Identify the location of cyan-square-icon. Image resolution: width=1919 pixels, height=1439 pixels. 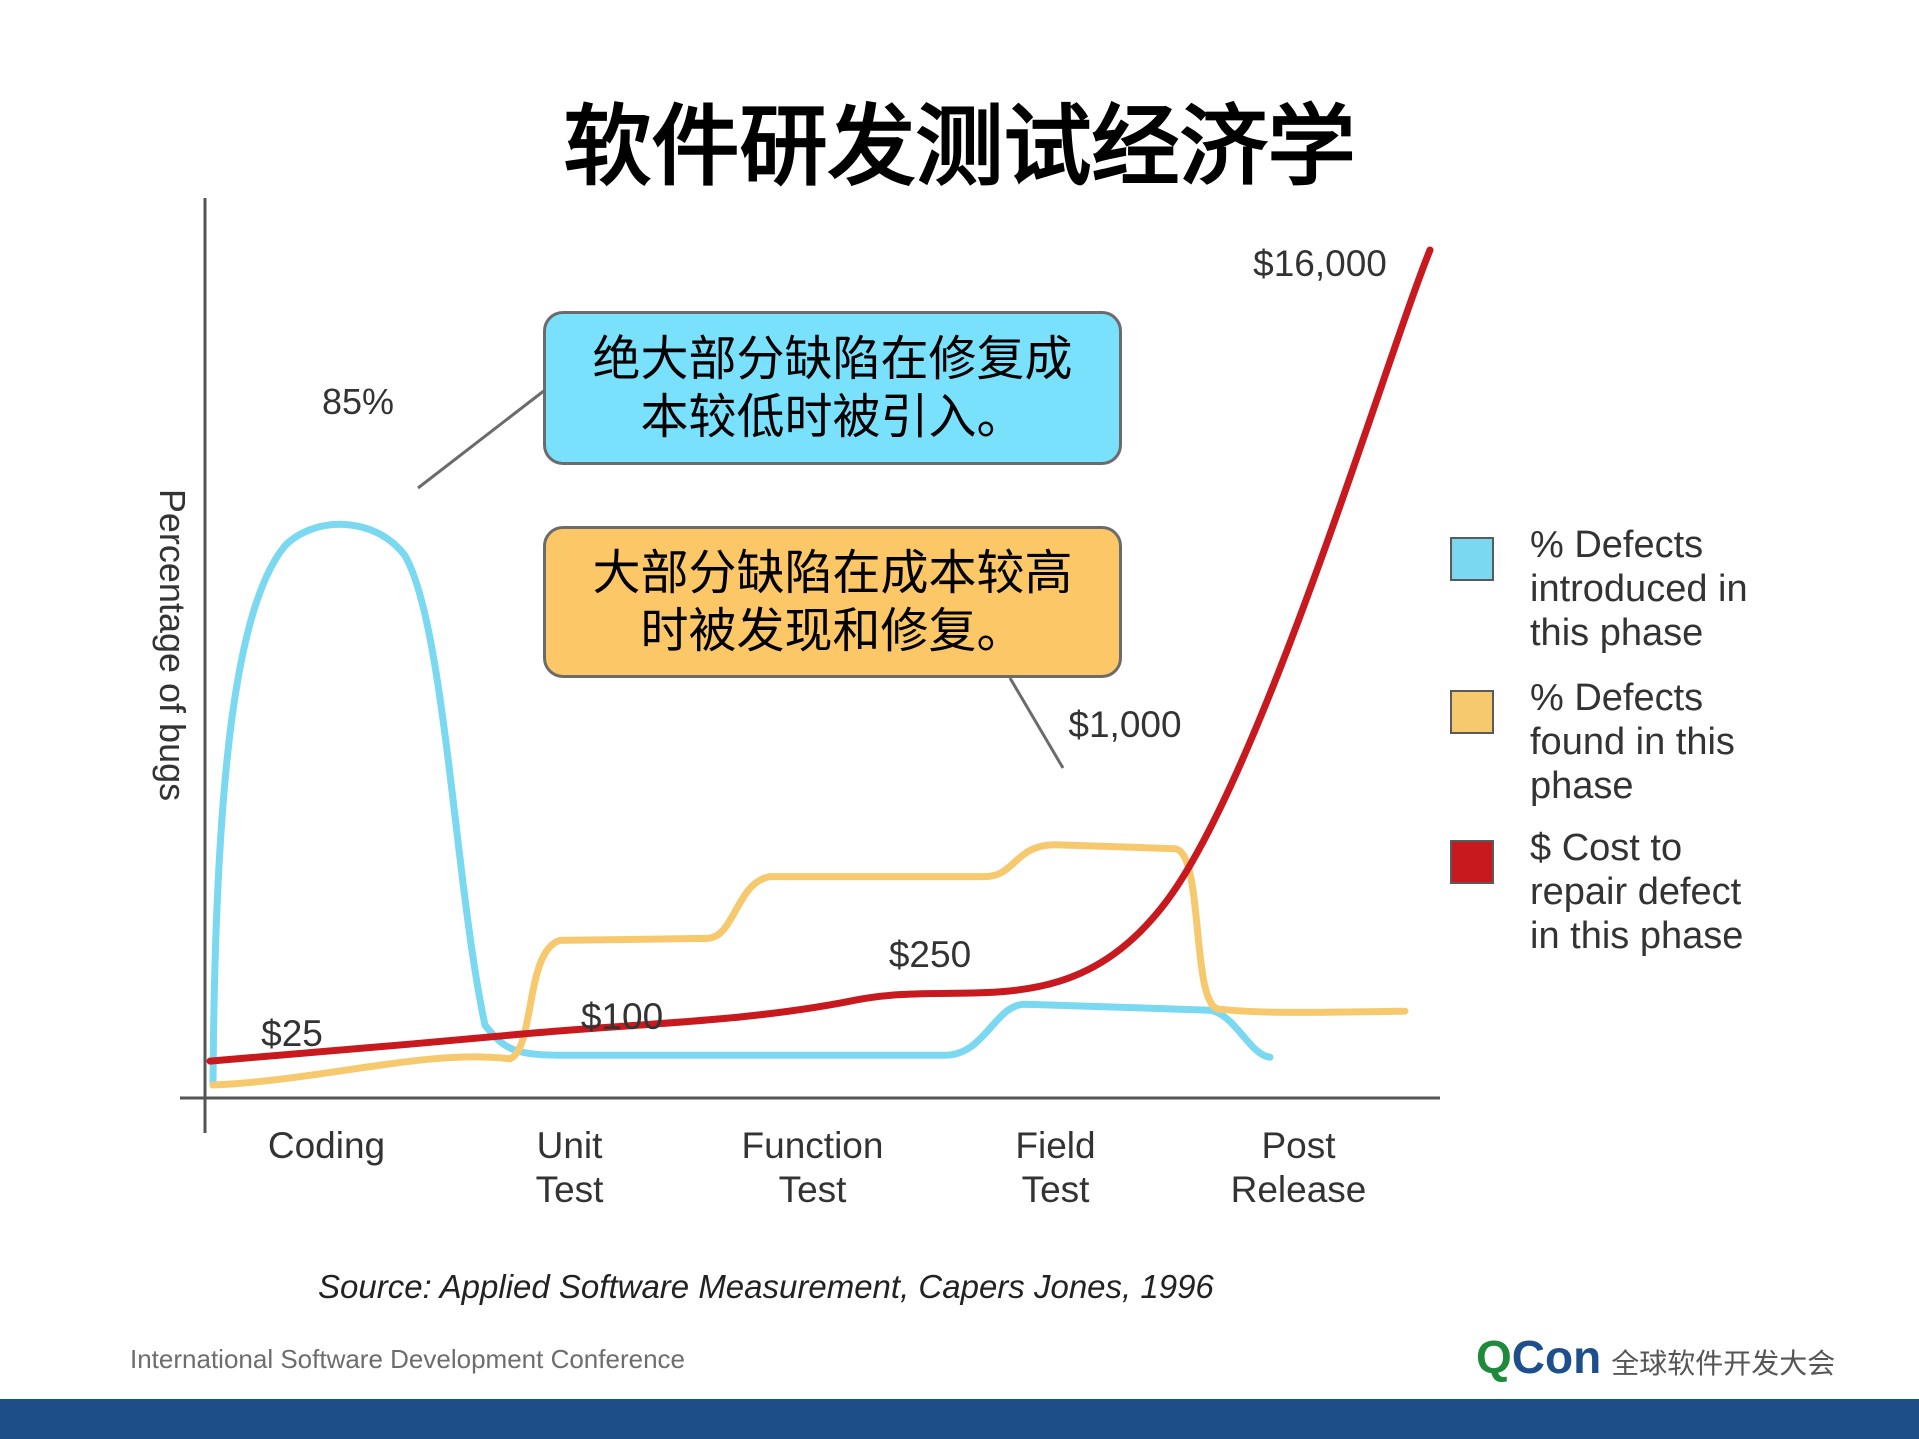
(1472, 559).